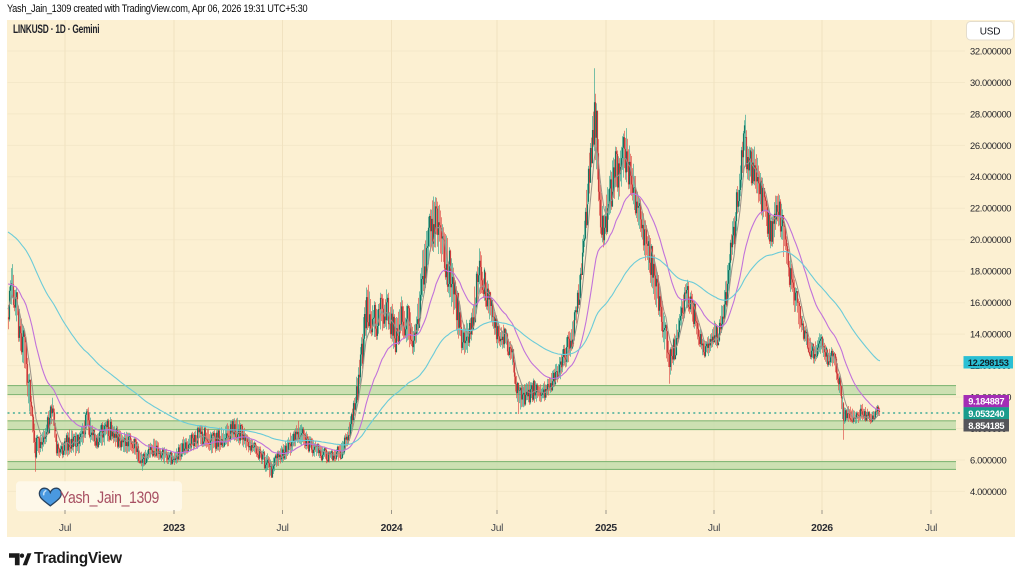  What do you see at coordinates (990, 145) in the screenshot?
I see `svg-text: 26.000000` at bounding box center [990, 145].